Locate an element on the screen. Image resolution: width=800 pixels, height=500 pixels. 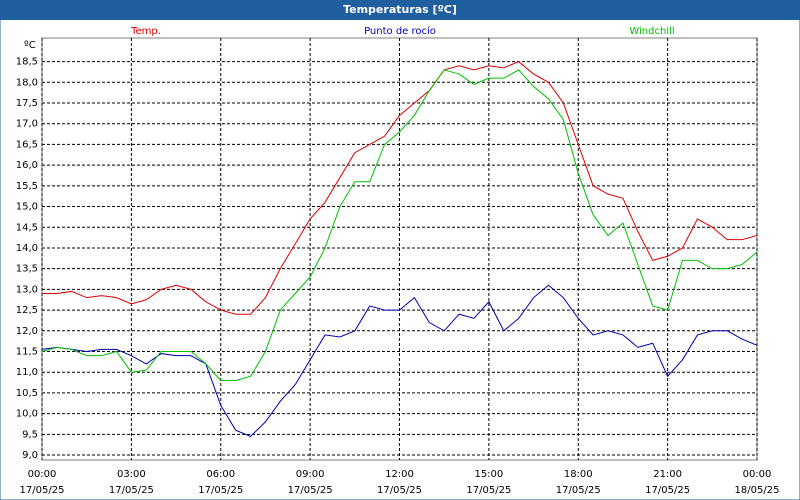
y-tick-label: 17,0 is located at coordinates (27, 124).